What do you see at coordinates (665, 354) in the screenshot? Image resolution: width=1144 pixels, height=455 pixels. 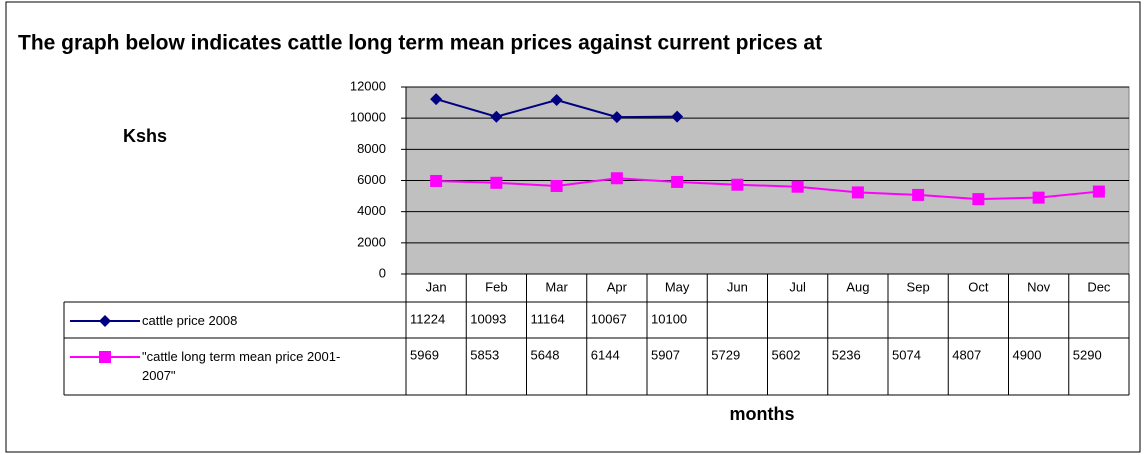 I see `table-value: 5907` at bounding box center [665, 354].